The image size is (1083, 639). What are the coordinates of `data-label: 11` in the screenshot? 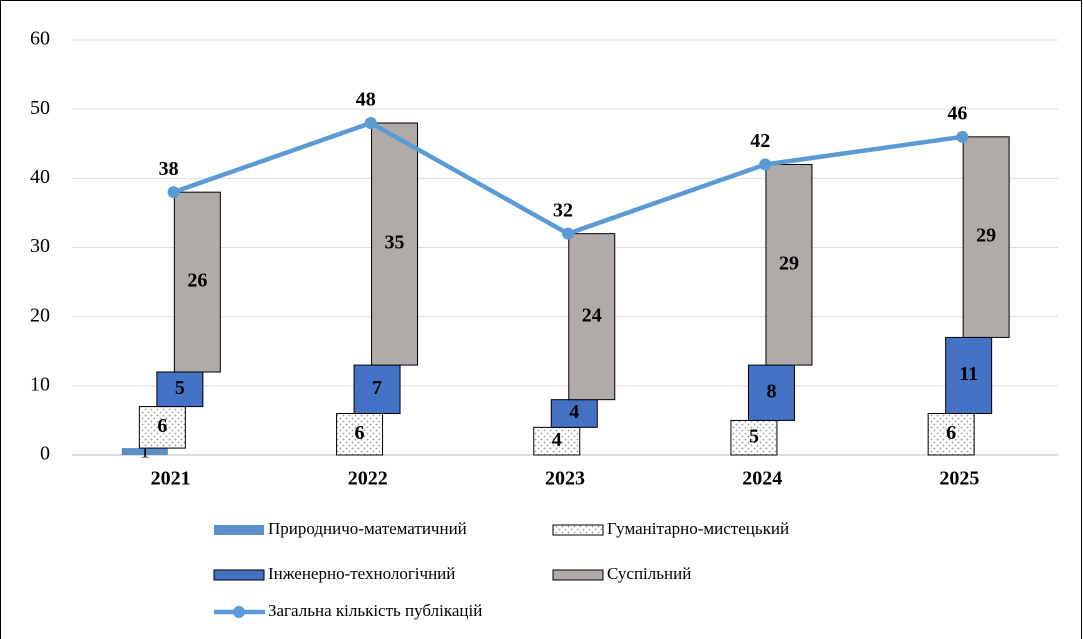 It's located at (968, 374).